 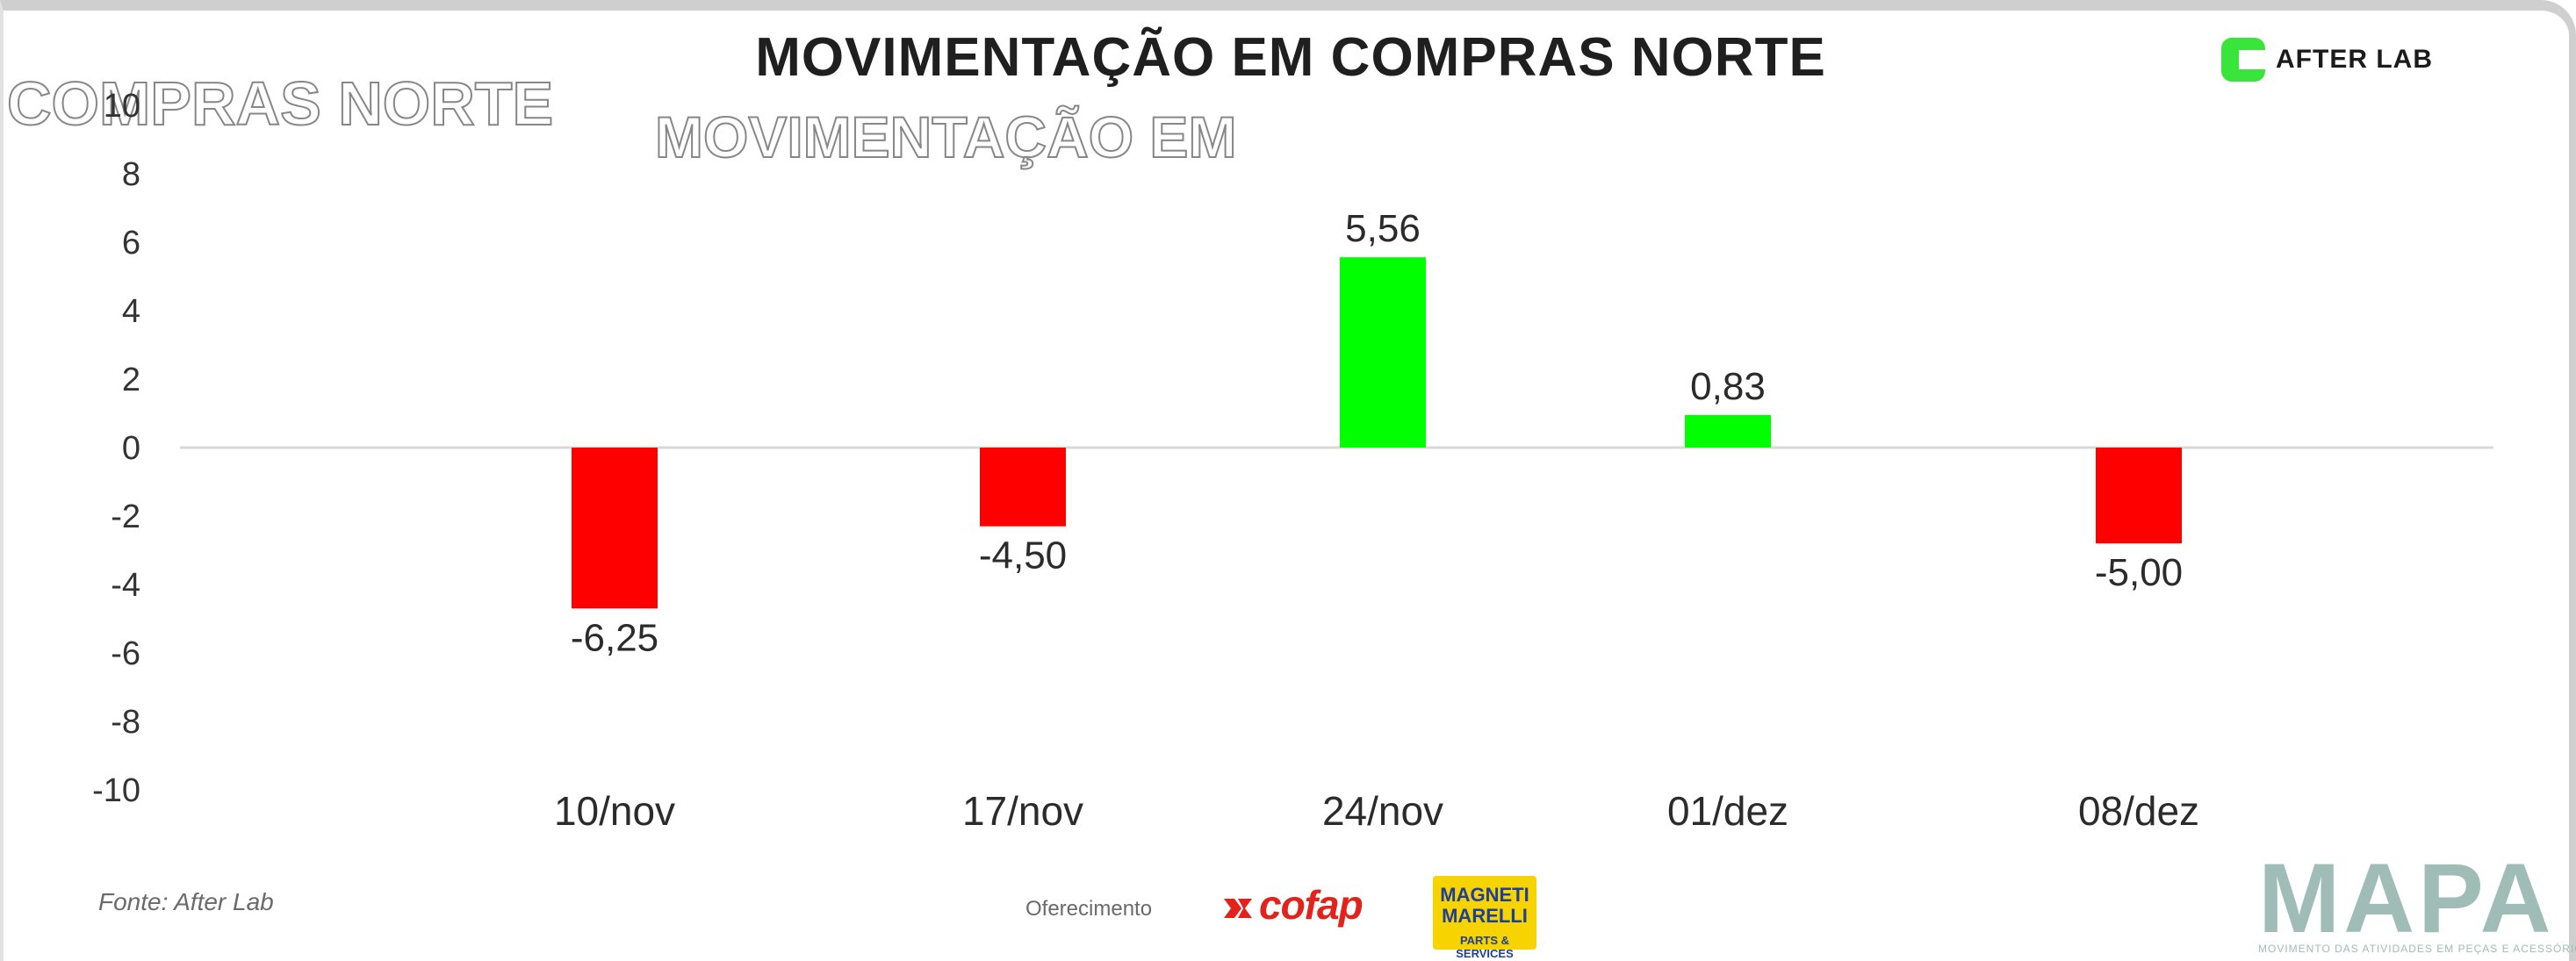 I want to click on y-tick-label: -4, so click(x=125, y=585).